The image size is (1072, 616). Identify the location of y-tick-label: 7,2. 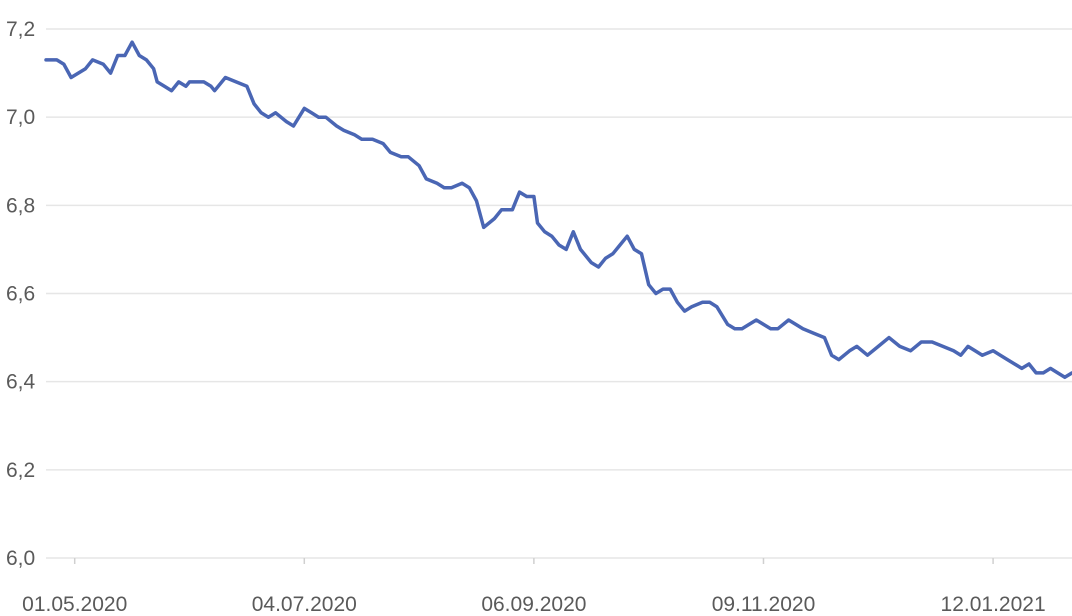
(20, 29).